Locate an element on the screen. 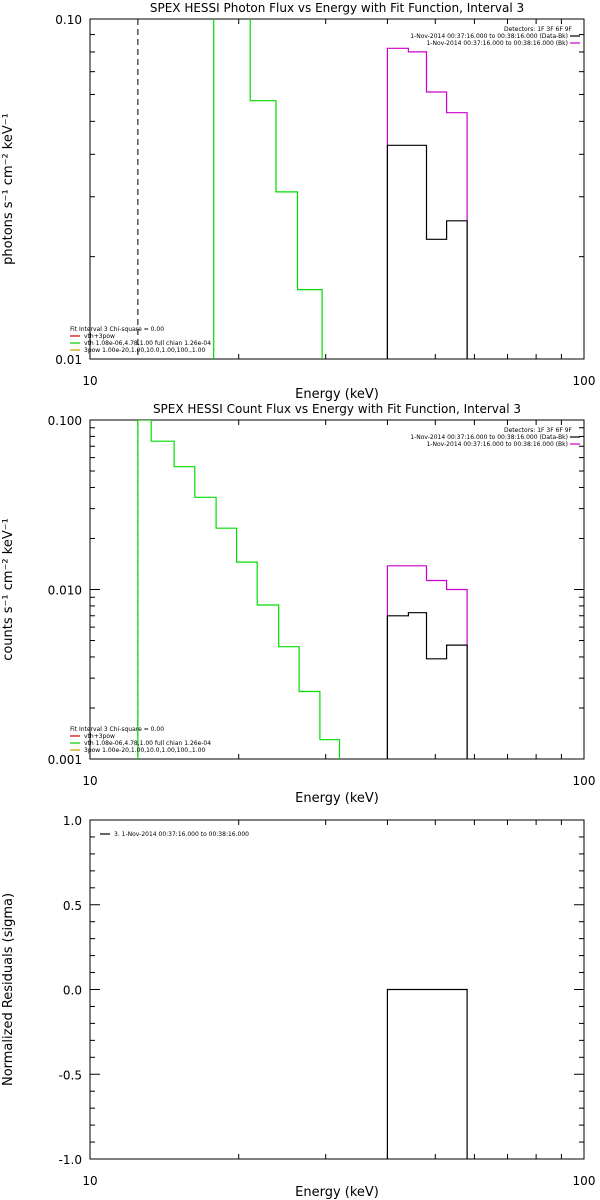 This screenshot has width=600, height=1200. y-axis-label: photons s⁻¹ cm⁻² keV⁻¹ is located at coordinates (8, 189).